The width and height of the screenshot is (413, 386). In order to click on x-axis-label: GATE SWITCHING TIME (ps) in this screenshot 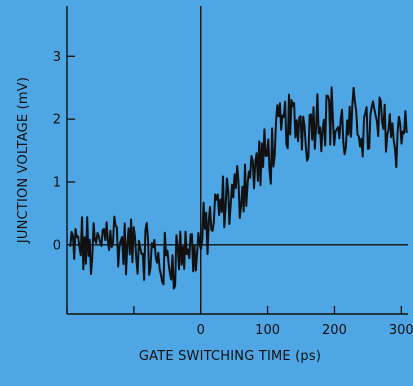, I will do `click(230, 356)`.